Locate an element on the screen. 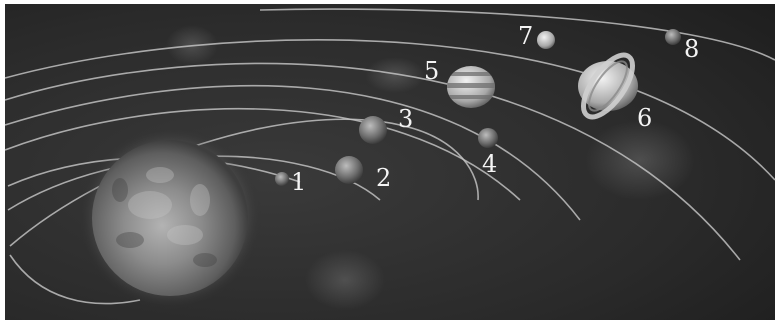 Image resolution: width=779 pixels, height=327 pixels. planet-label-2: 2 is located at coordinates (383, 178).